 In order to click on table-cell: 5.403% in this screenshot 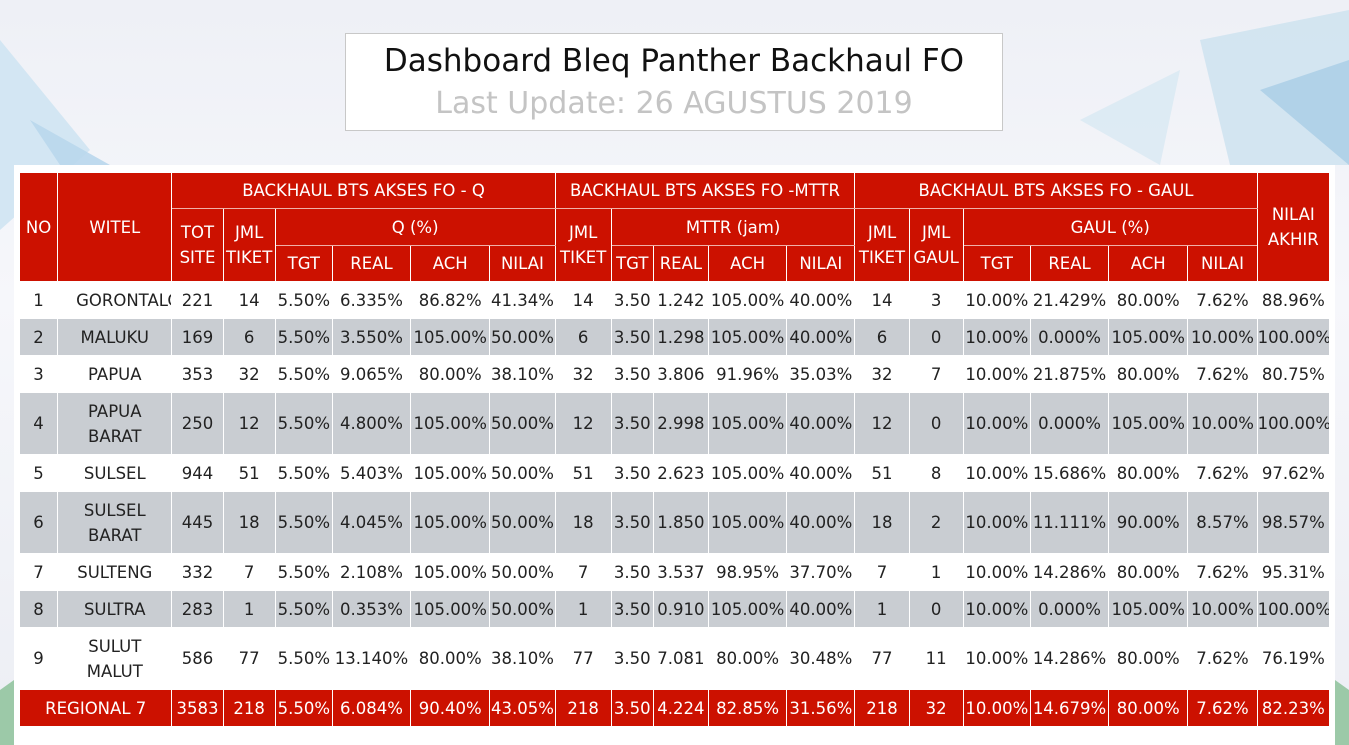, I will do `click(371, 473)`.